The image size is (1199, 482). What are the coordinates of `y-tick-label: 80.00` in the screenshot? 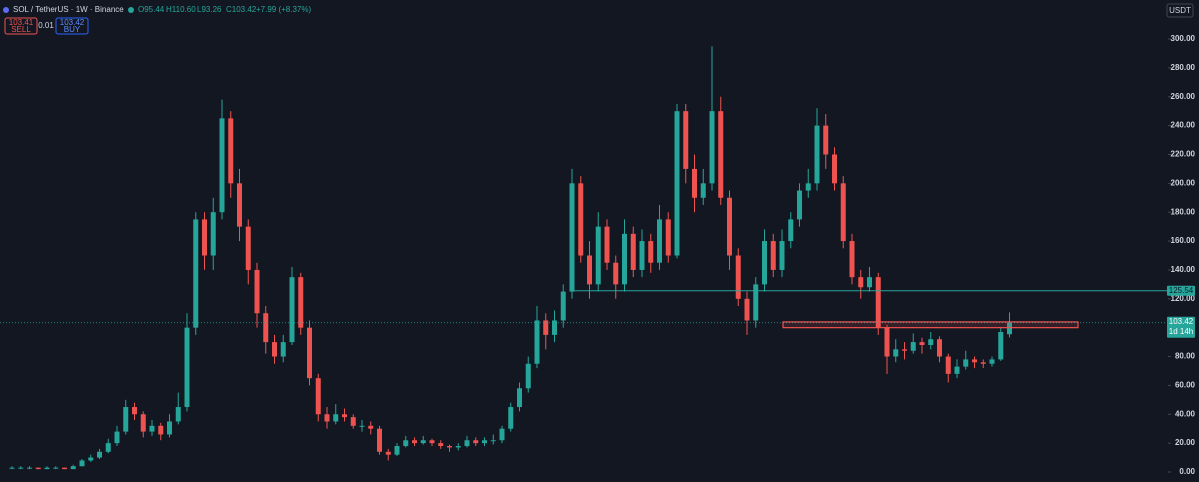 It's located at (1185, 356).